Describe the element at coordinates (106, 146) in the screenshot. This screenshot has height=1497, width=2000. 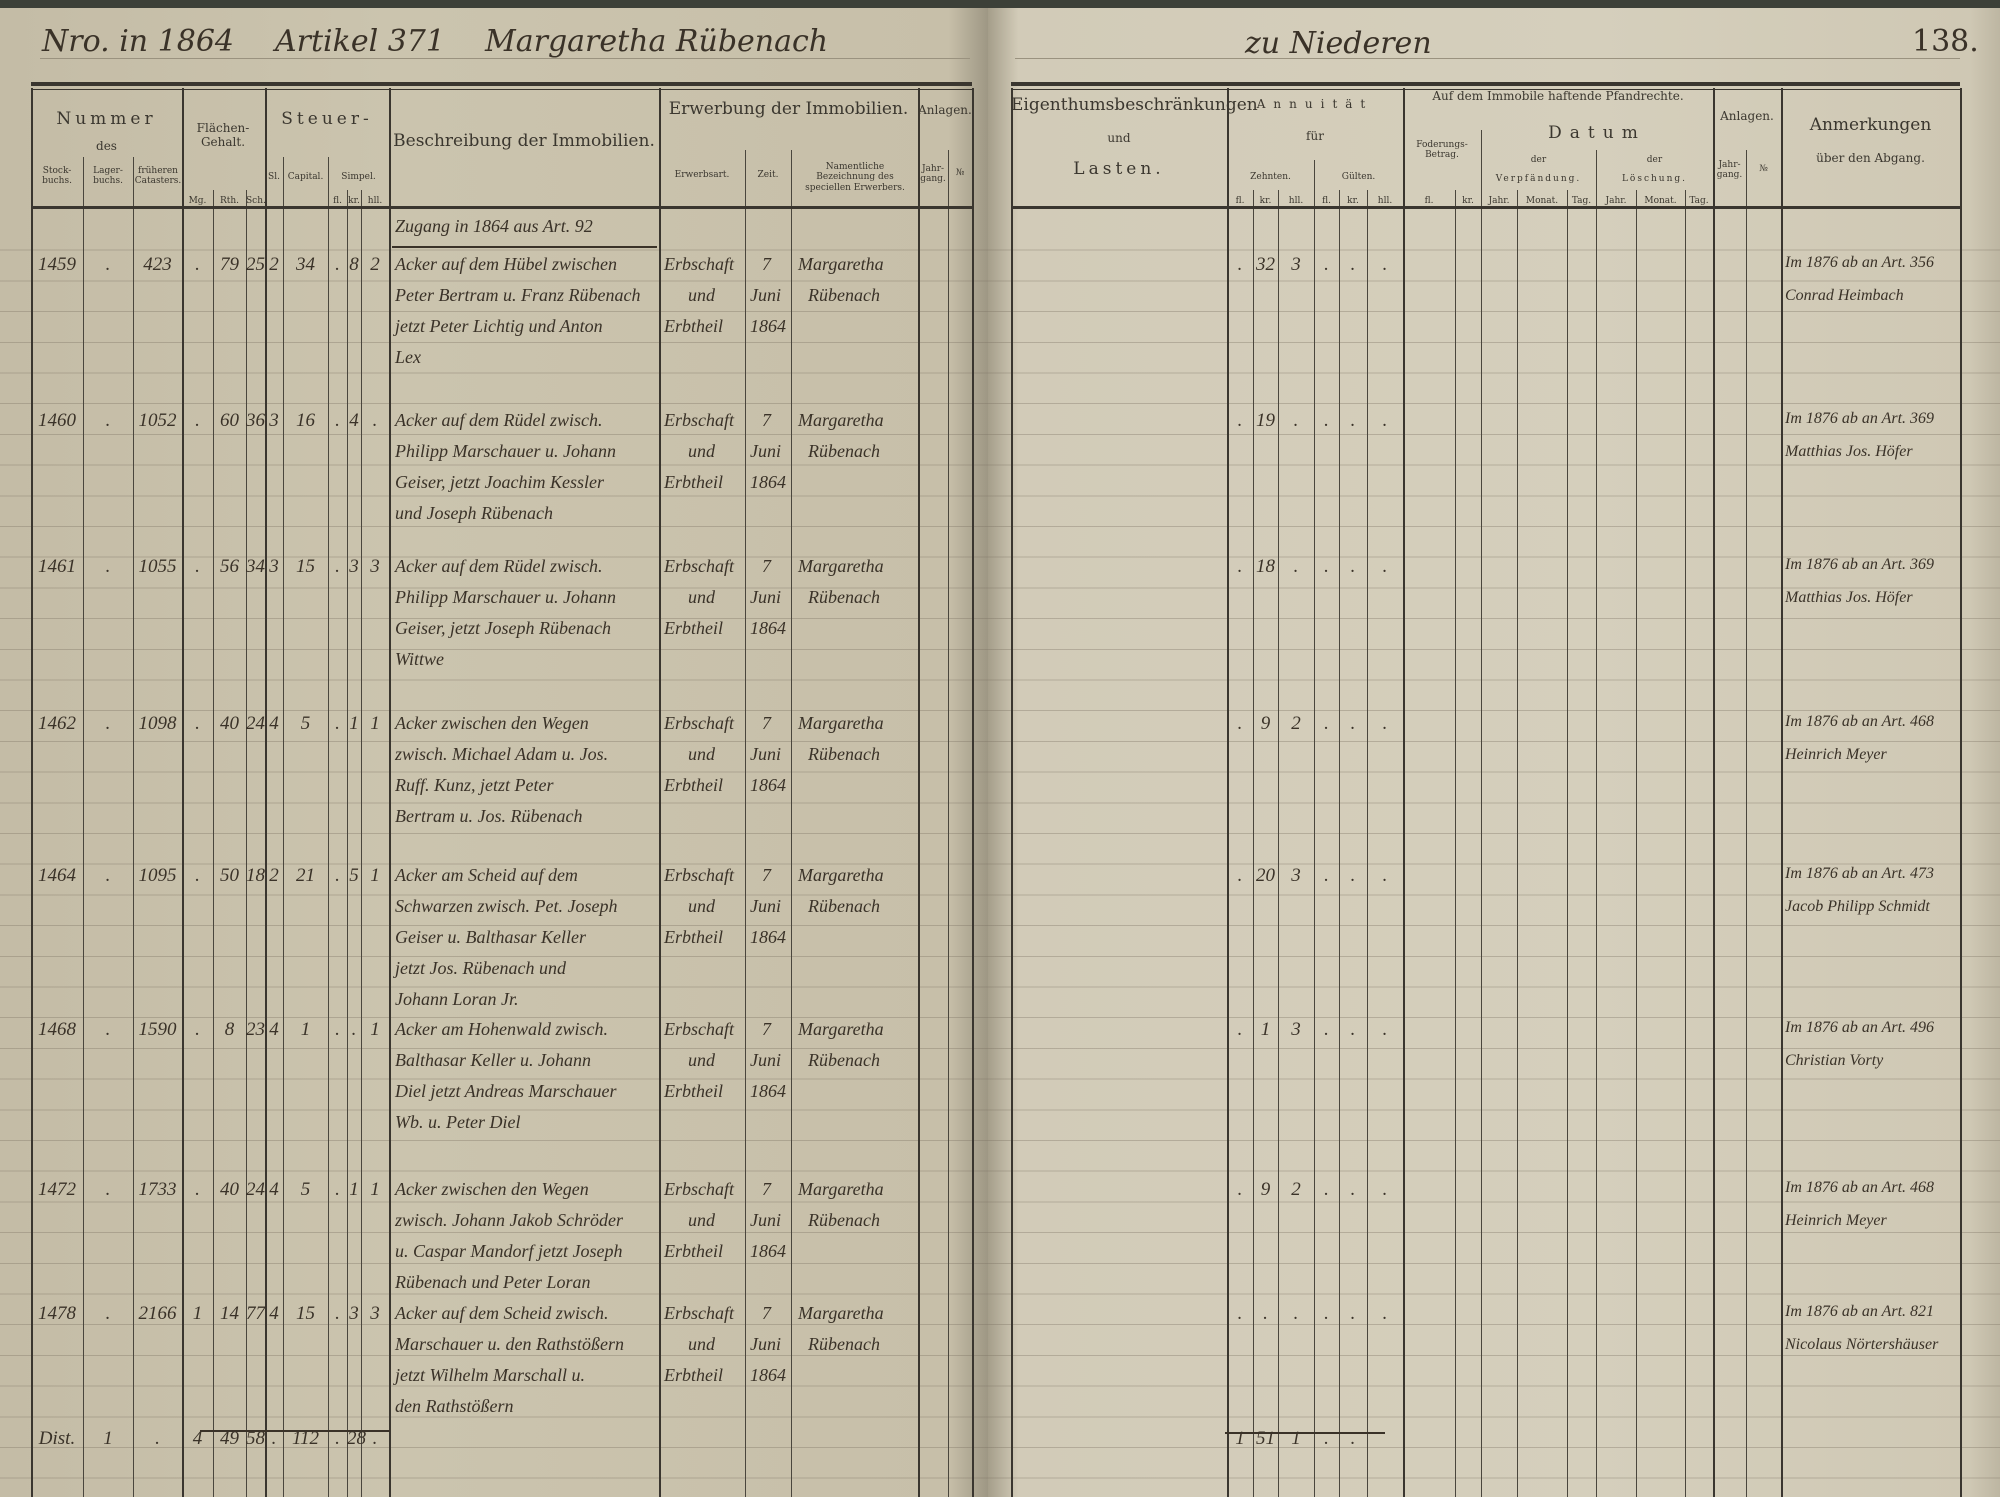
I see `header-des: des` at that location.